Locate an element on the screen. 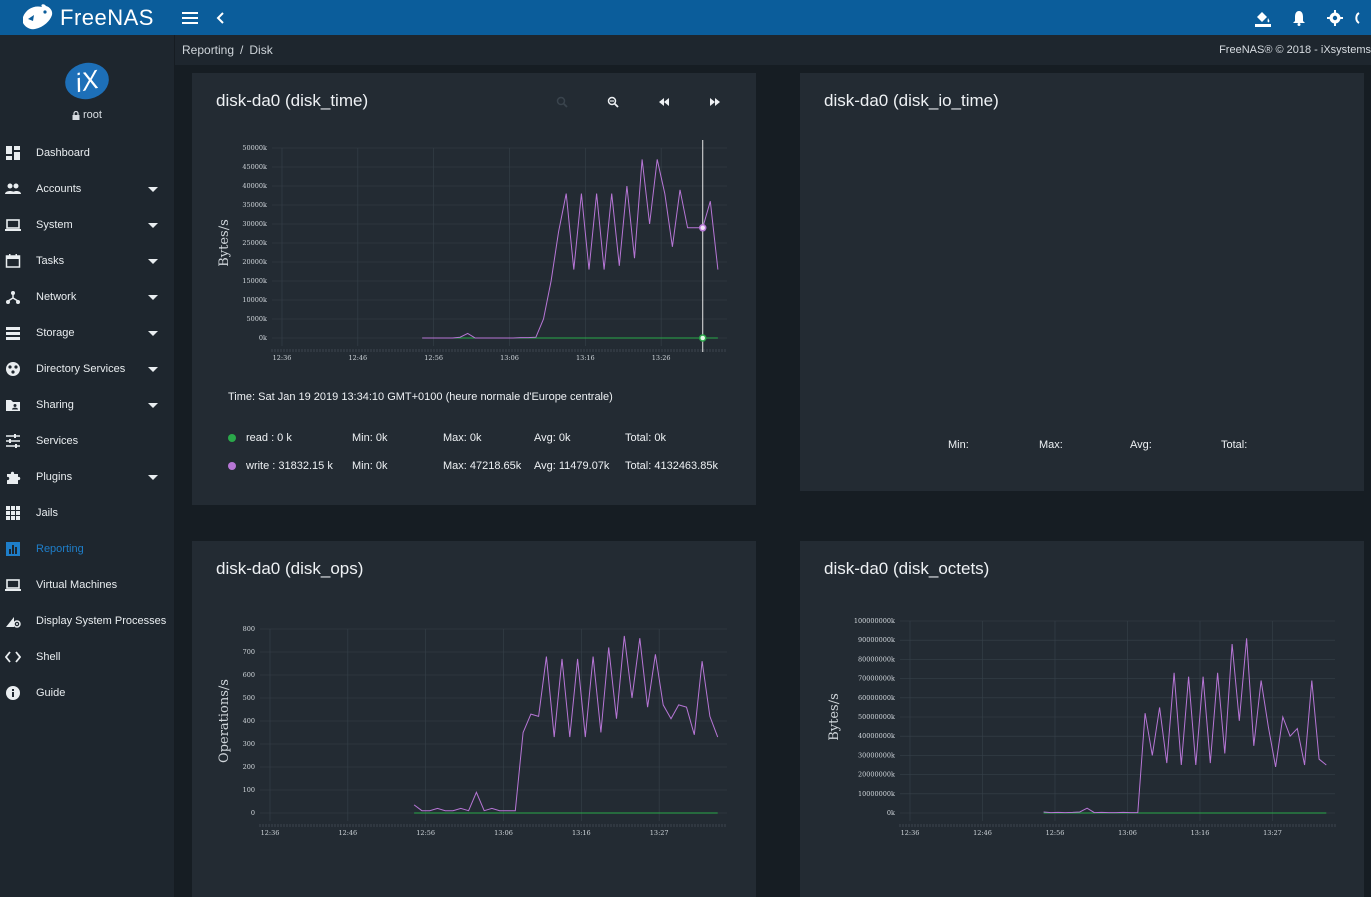 The width and height of the screenshot is (1371, 897). sidebar-item-accounts: Accounts is located at coordinates (87, 189).